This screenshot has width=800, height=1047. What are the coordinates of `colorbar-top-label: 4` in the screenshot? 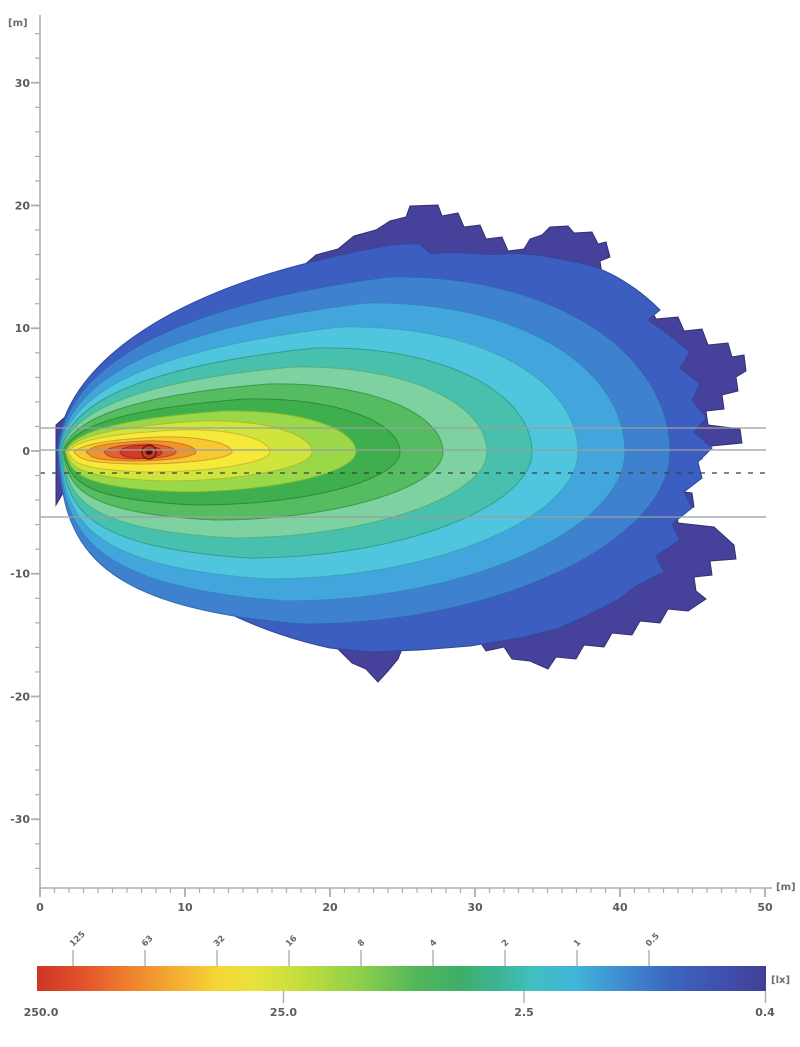 It's located at (433, 943).